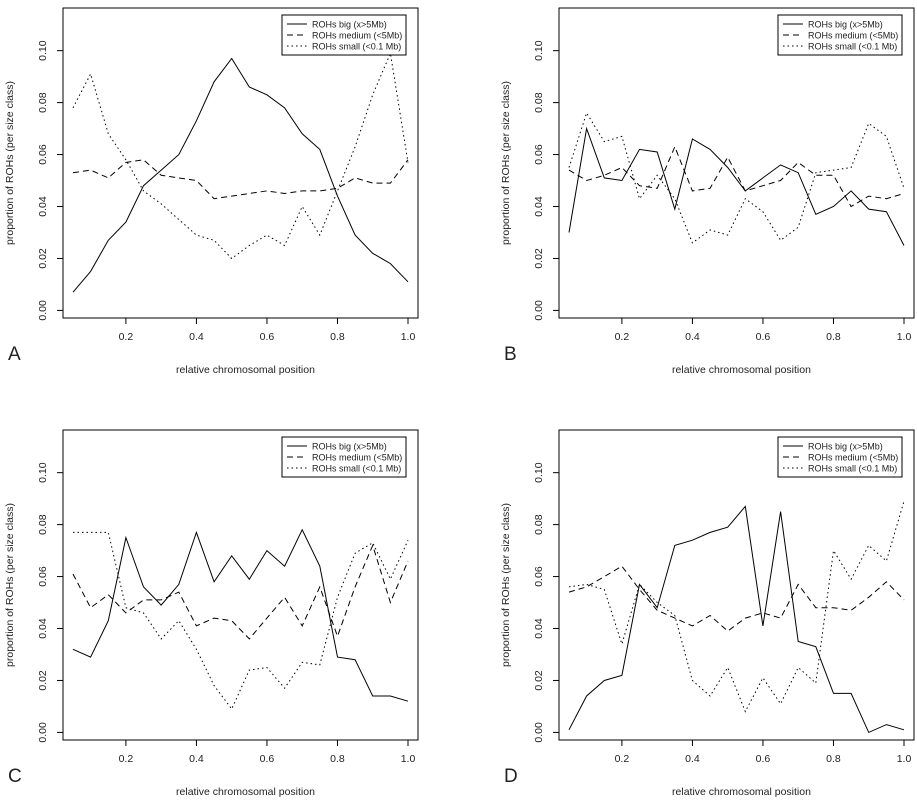 The width and height of the screenshot is (917, 800). Describe the element at coordinates (15, 776) in the screenshot. I see `panel-label: C` at that location.